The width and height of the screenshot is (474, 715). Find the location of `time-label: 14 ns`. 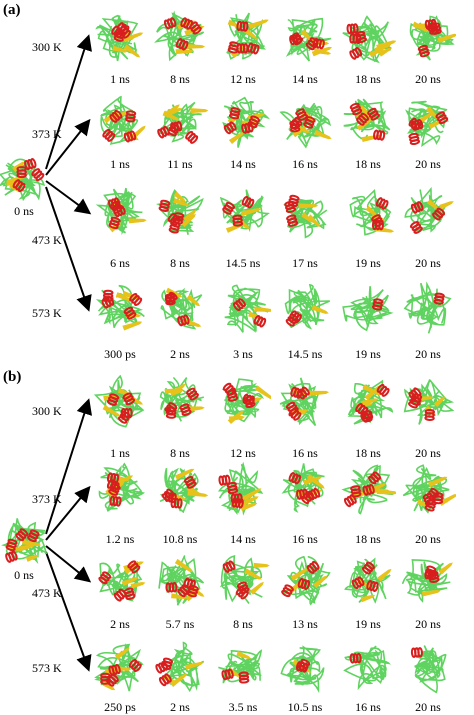

time-label: 14 ns is located at coordinates (243, 164).